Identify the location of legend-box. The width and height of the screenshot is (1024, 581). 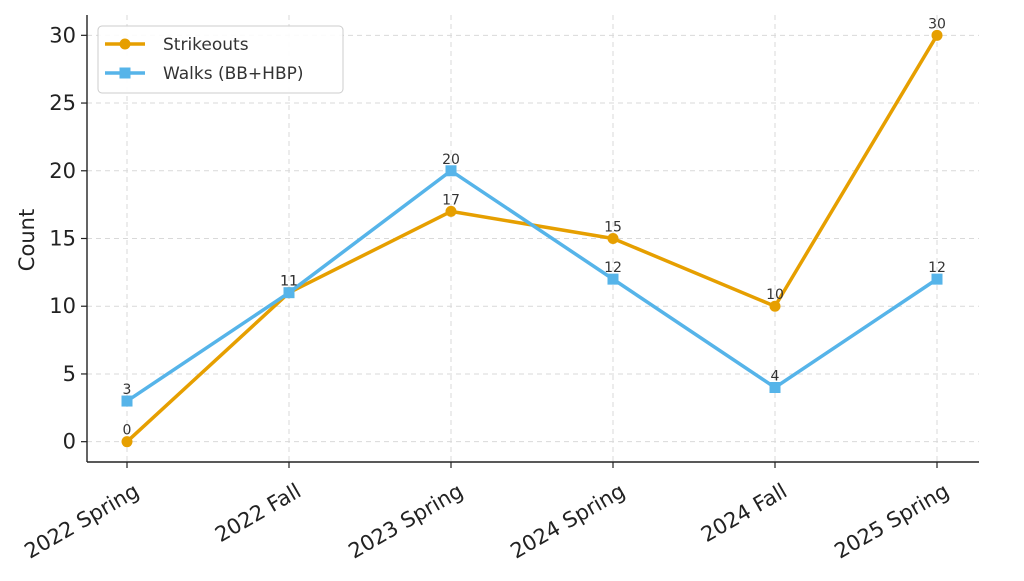
(220, 59).